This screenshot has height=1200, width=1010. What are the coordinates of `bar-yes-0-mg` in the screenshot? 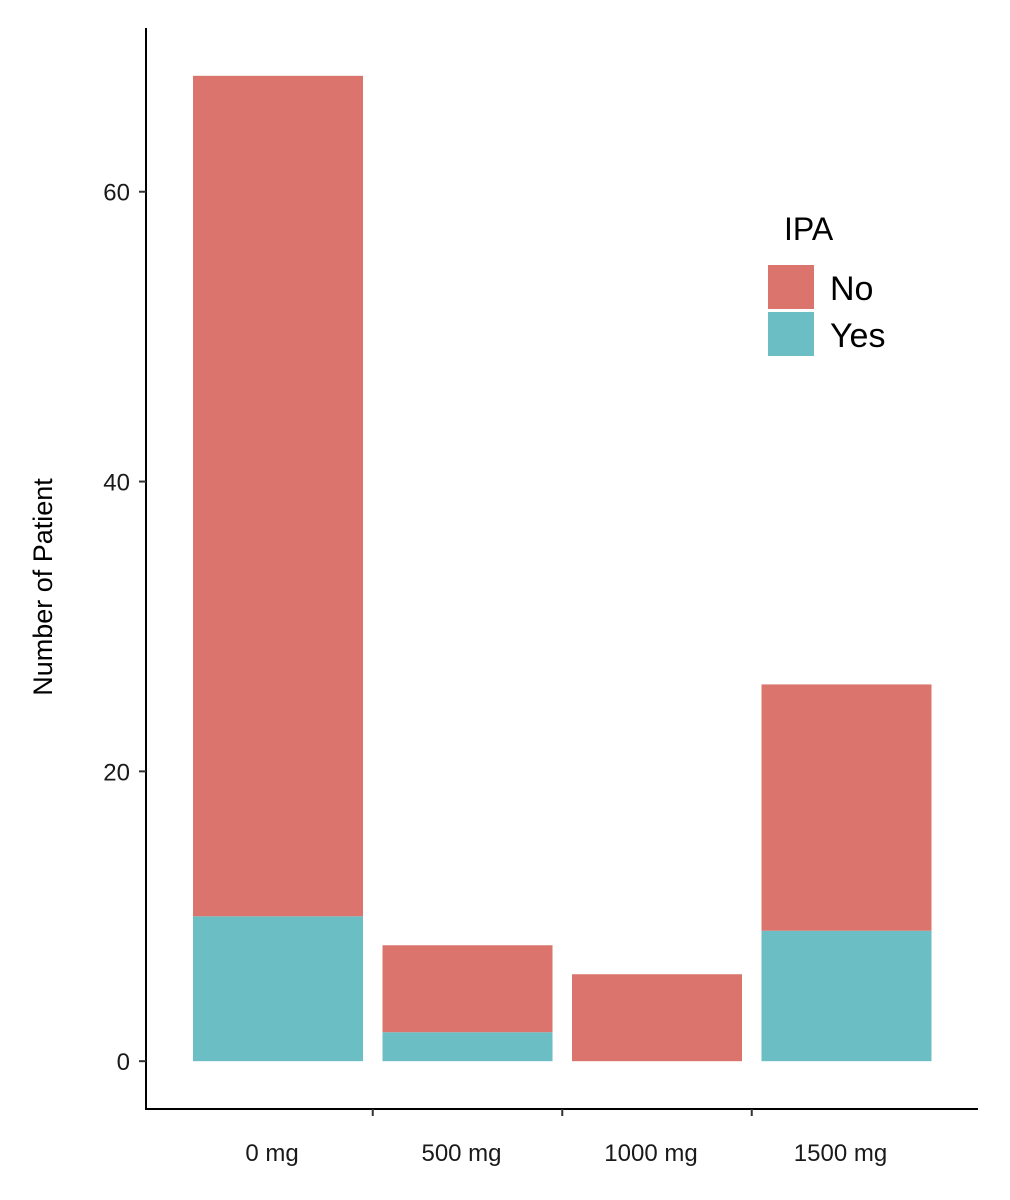 It's located at (278, 989).